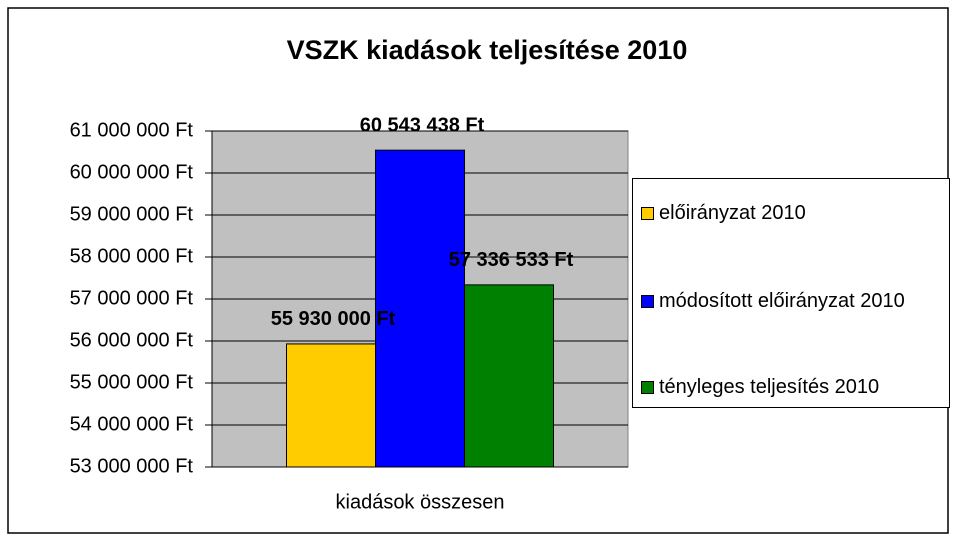 The image size is (956, 541). Describe the element at coordinates (782, 301) in the screenshot. I see `legend-label: módosított előirányzat 2010` at that location.